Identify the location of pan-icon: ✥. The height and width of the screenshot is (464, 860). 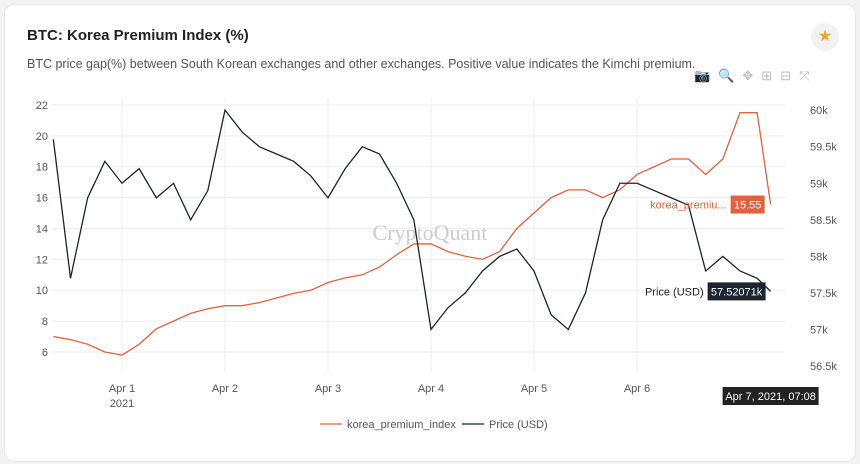
(748, 75).